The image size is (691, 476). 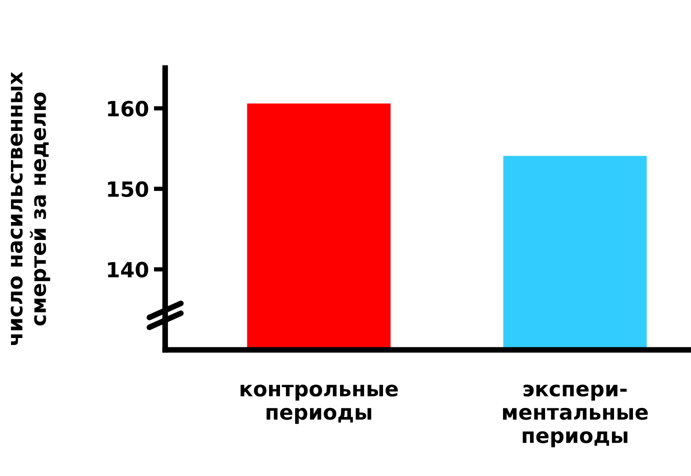 What do you see at coordinates (128, 270) in the screenshot?
I see `y-tick-label: 140` at bounding box center [128, 270].